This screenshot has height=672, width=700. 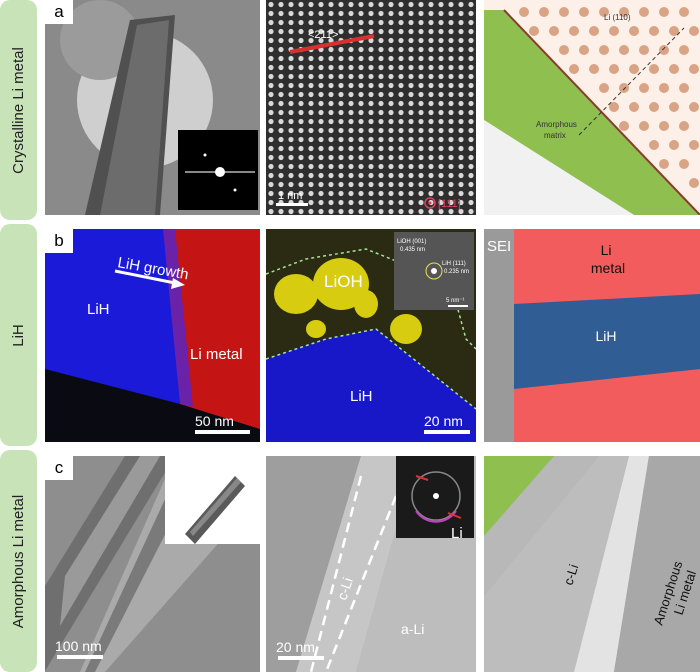 I want to click on hrtem-image-c: c-Li a-Li Li 20 nm, so click(x=371, y=564).